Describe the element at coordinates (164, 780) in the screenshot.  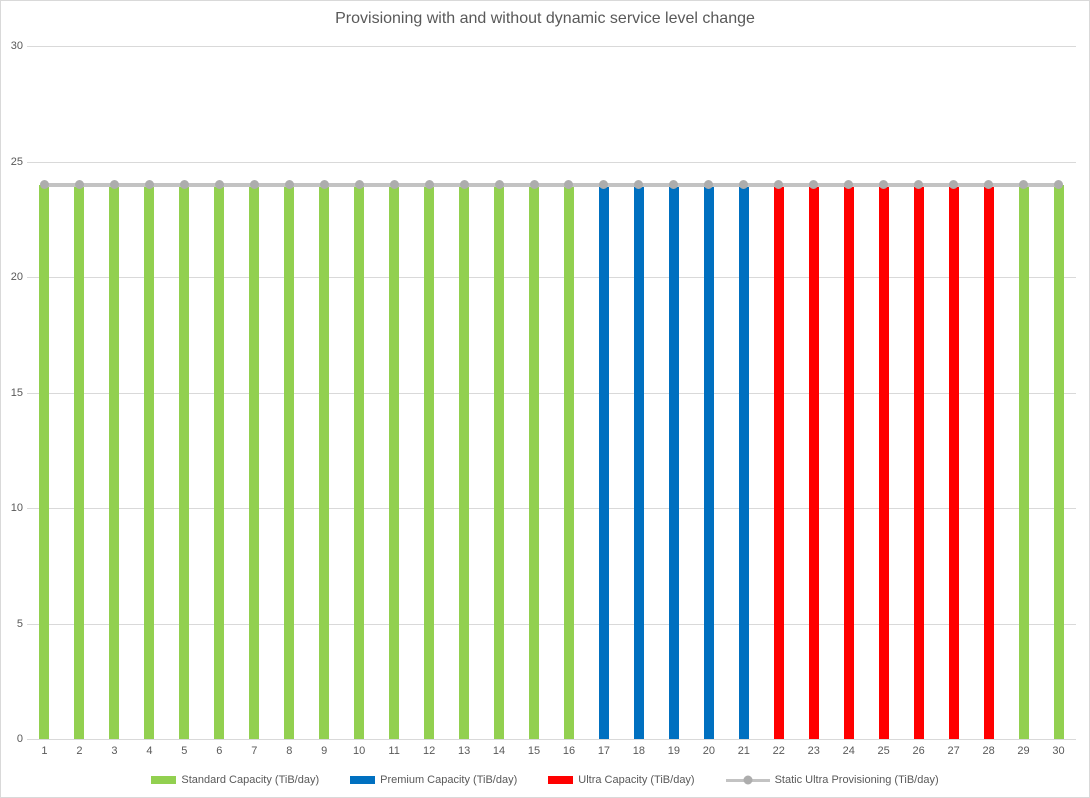
I see `legend-swatch-standard` at that location.